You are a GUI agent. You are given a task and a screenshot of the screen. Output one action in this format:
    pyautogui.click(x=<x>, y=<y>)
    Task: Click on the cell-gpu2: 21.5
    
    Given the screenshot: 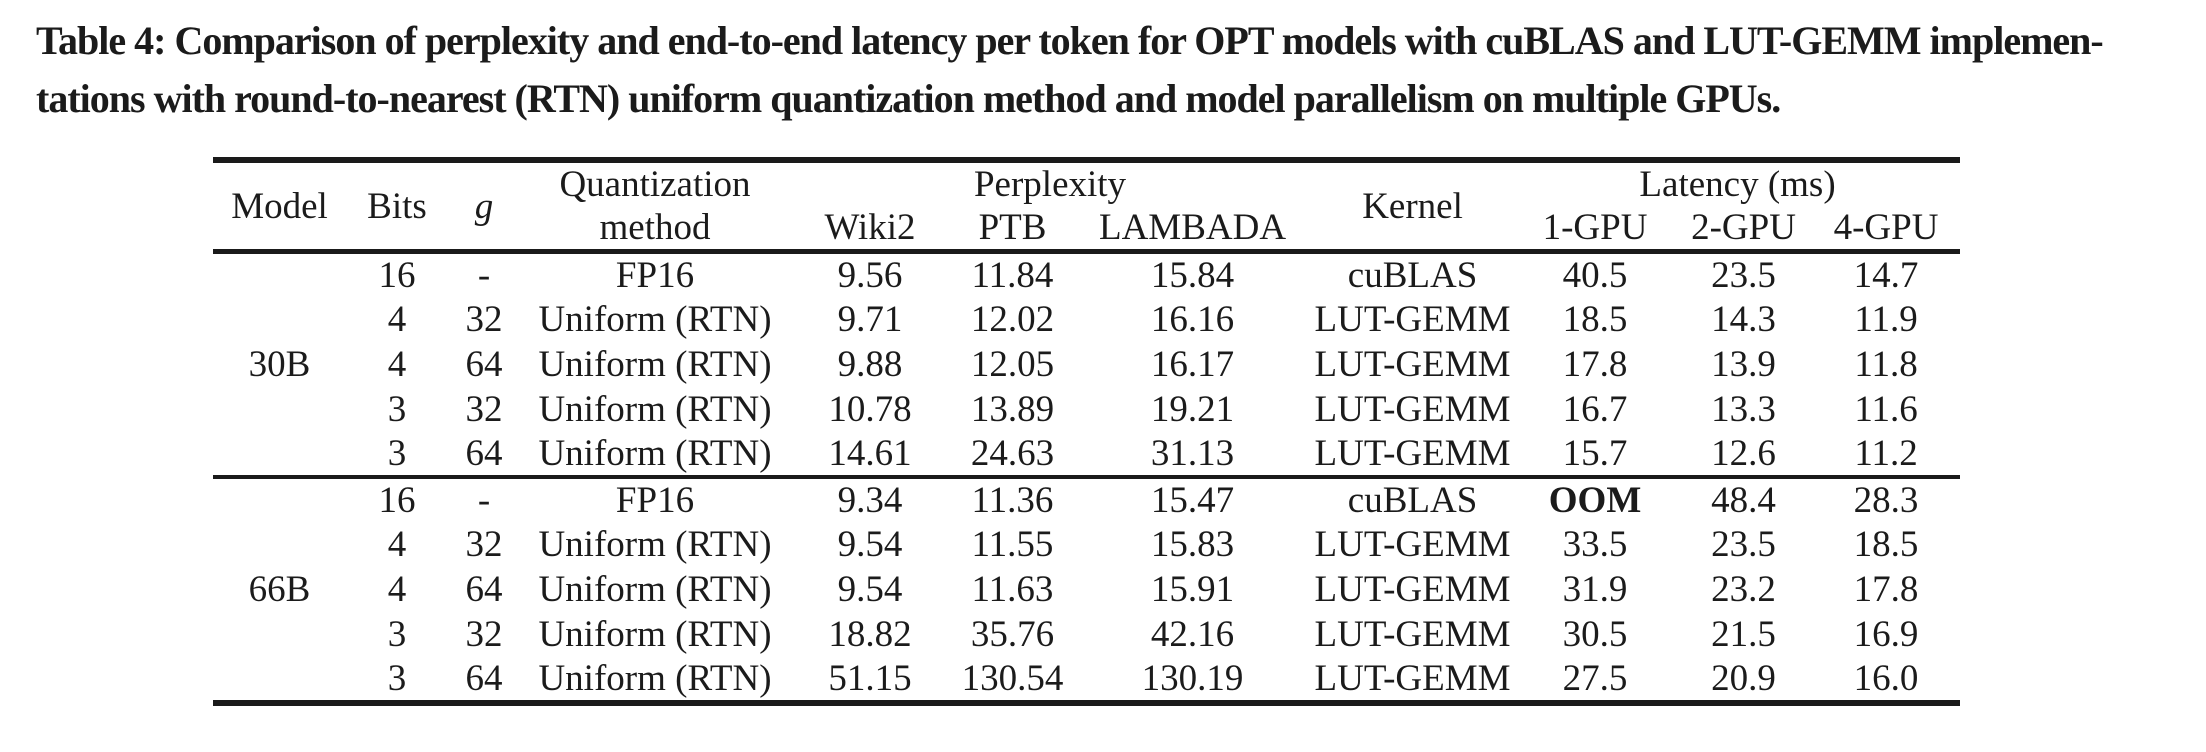 What is the action you would take?
    pyautogui.click(x=1743, y=634)
    